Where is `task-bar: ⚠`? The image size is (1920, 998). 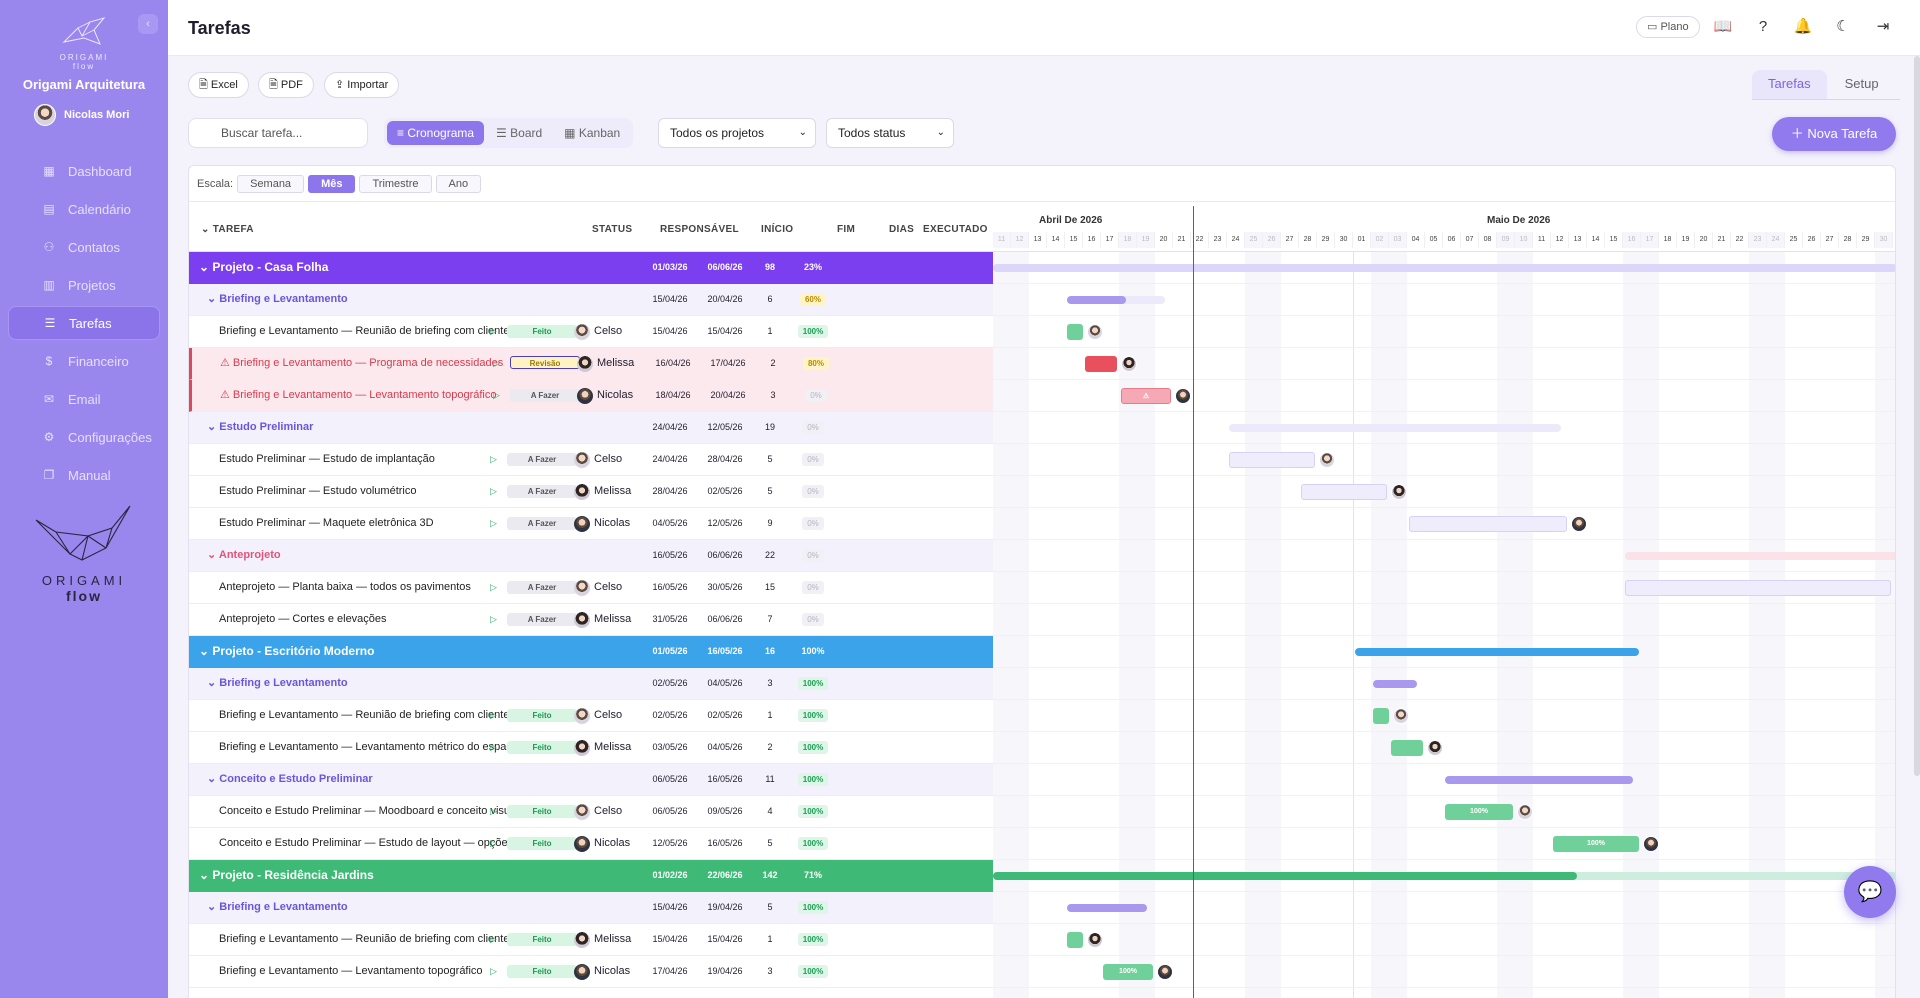 task-bar: ⚠ is located at coordinates (1146, 396).